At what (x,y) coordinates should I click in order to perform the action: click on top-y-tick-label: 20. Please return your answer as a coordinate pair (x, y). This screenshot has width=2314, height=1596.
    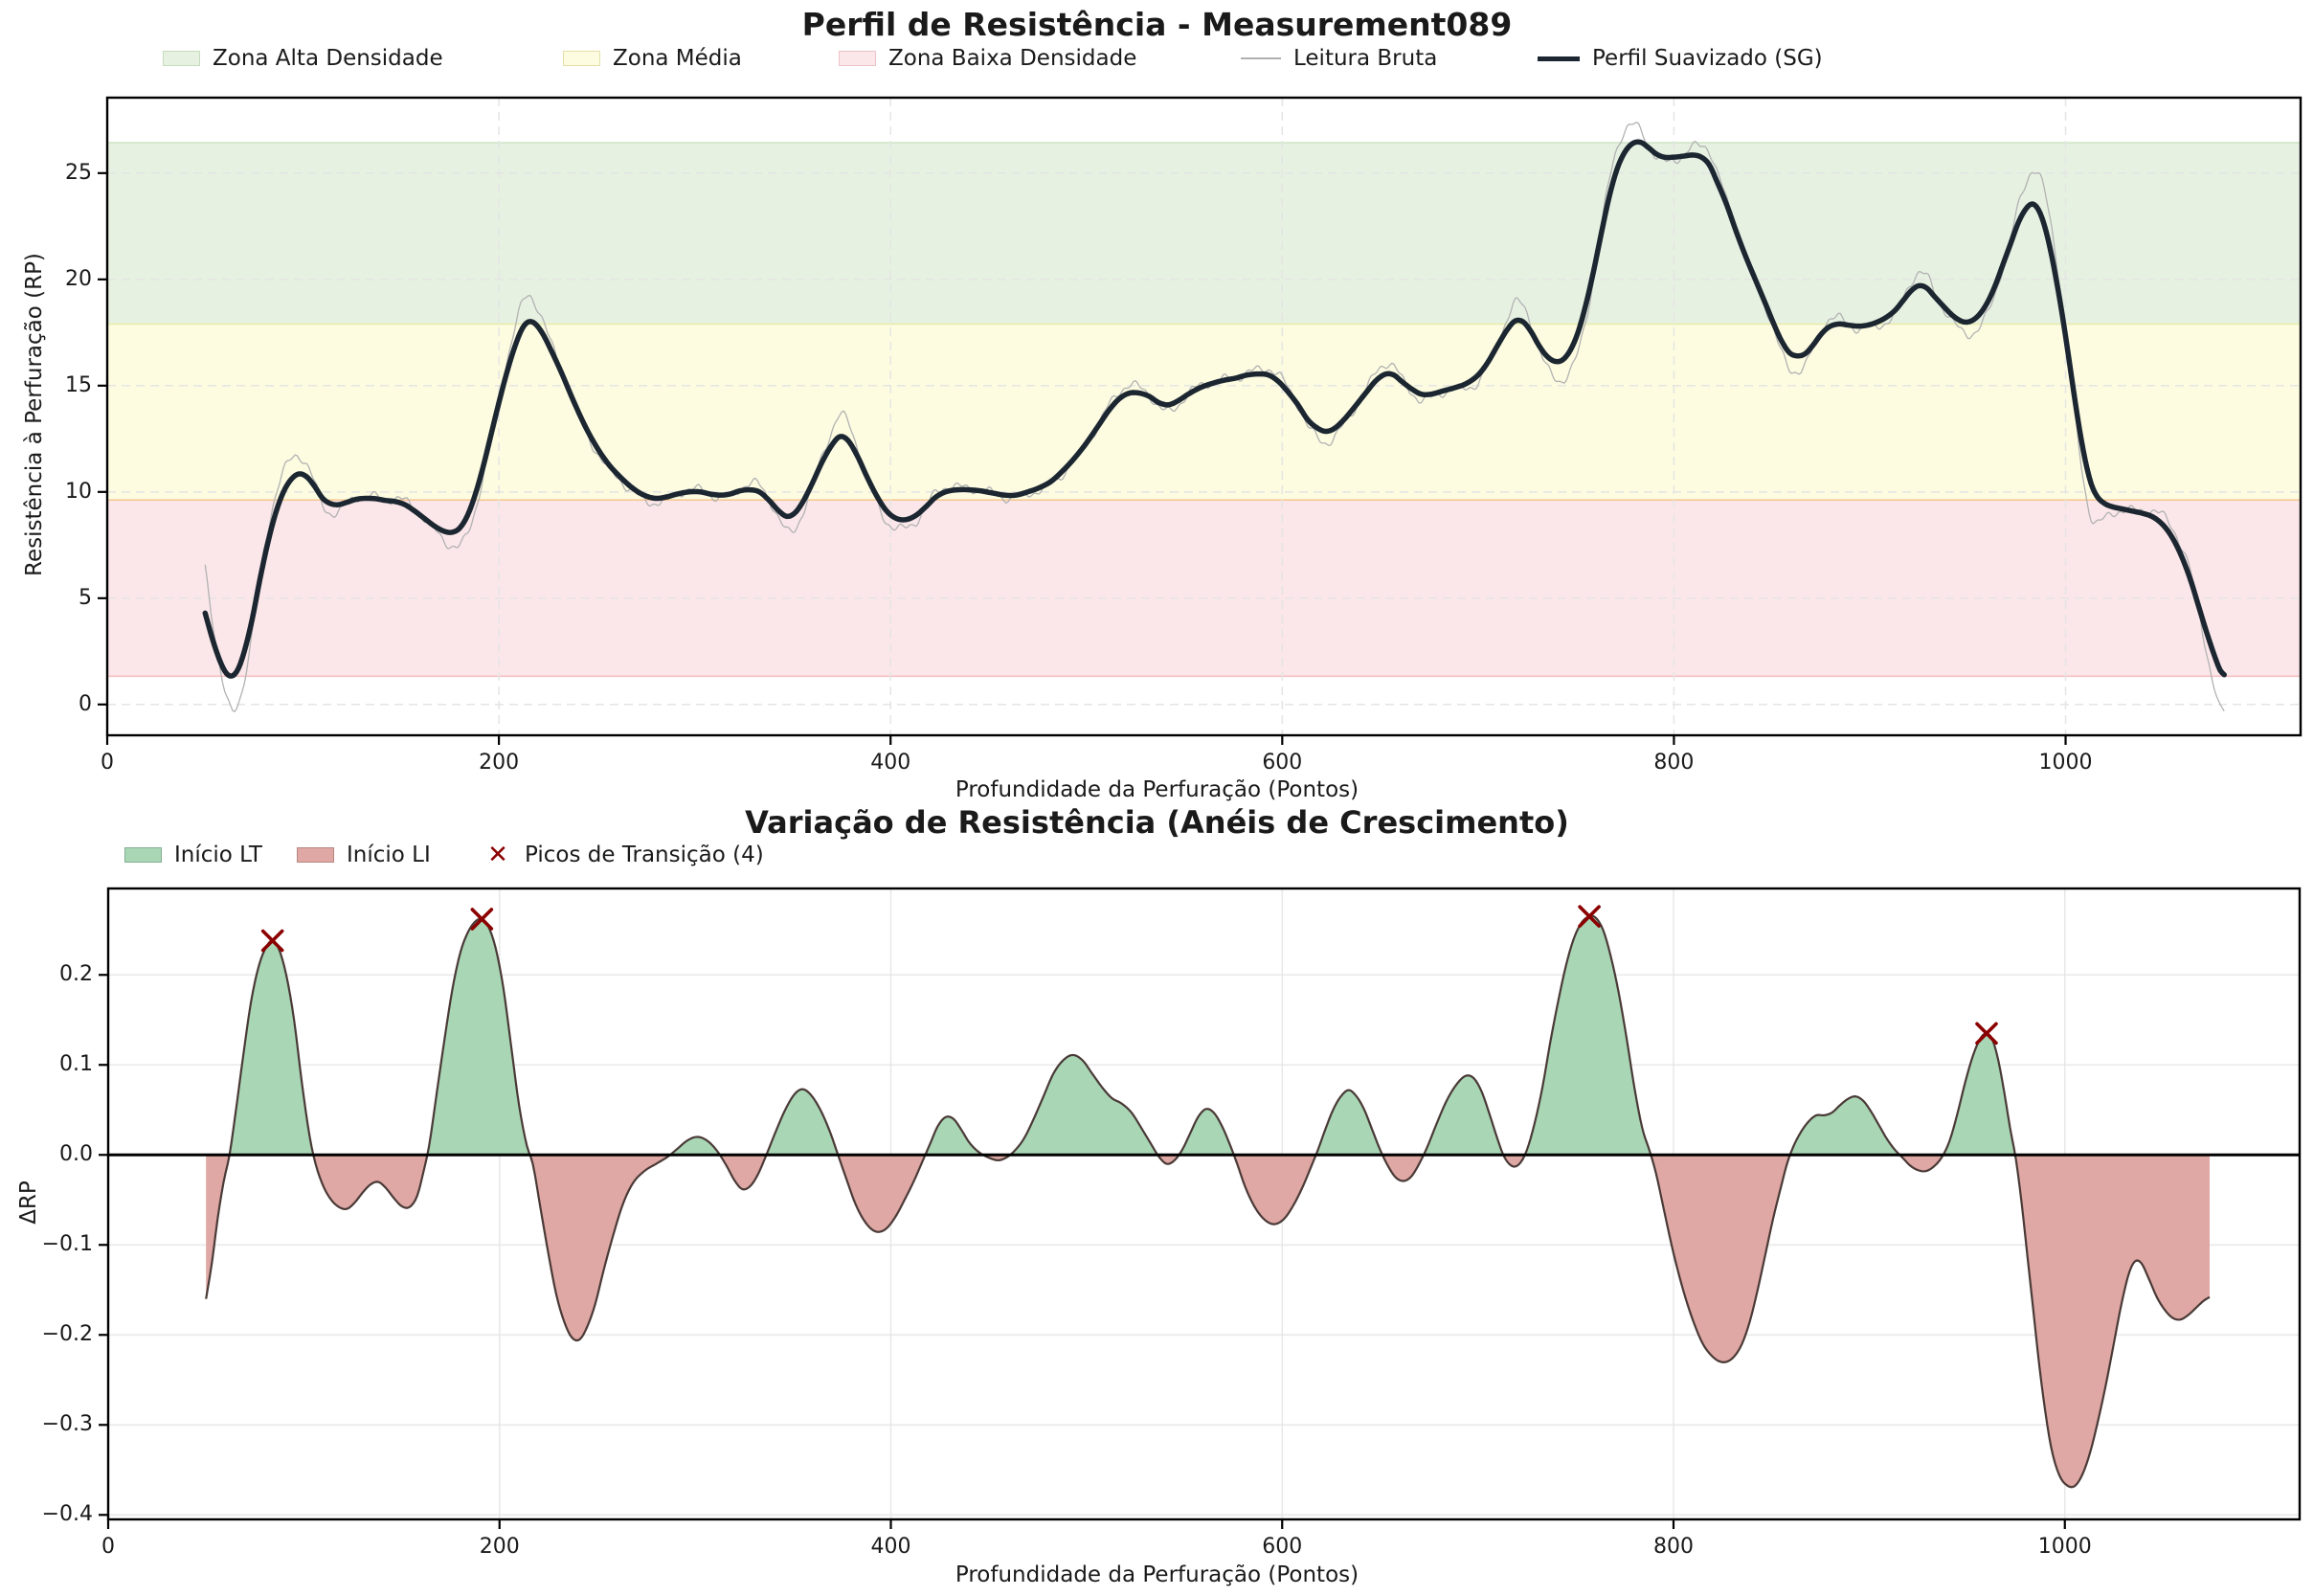
    Looking at the image, I should click on (79, 278).